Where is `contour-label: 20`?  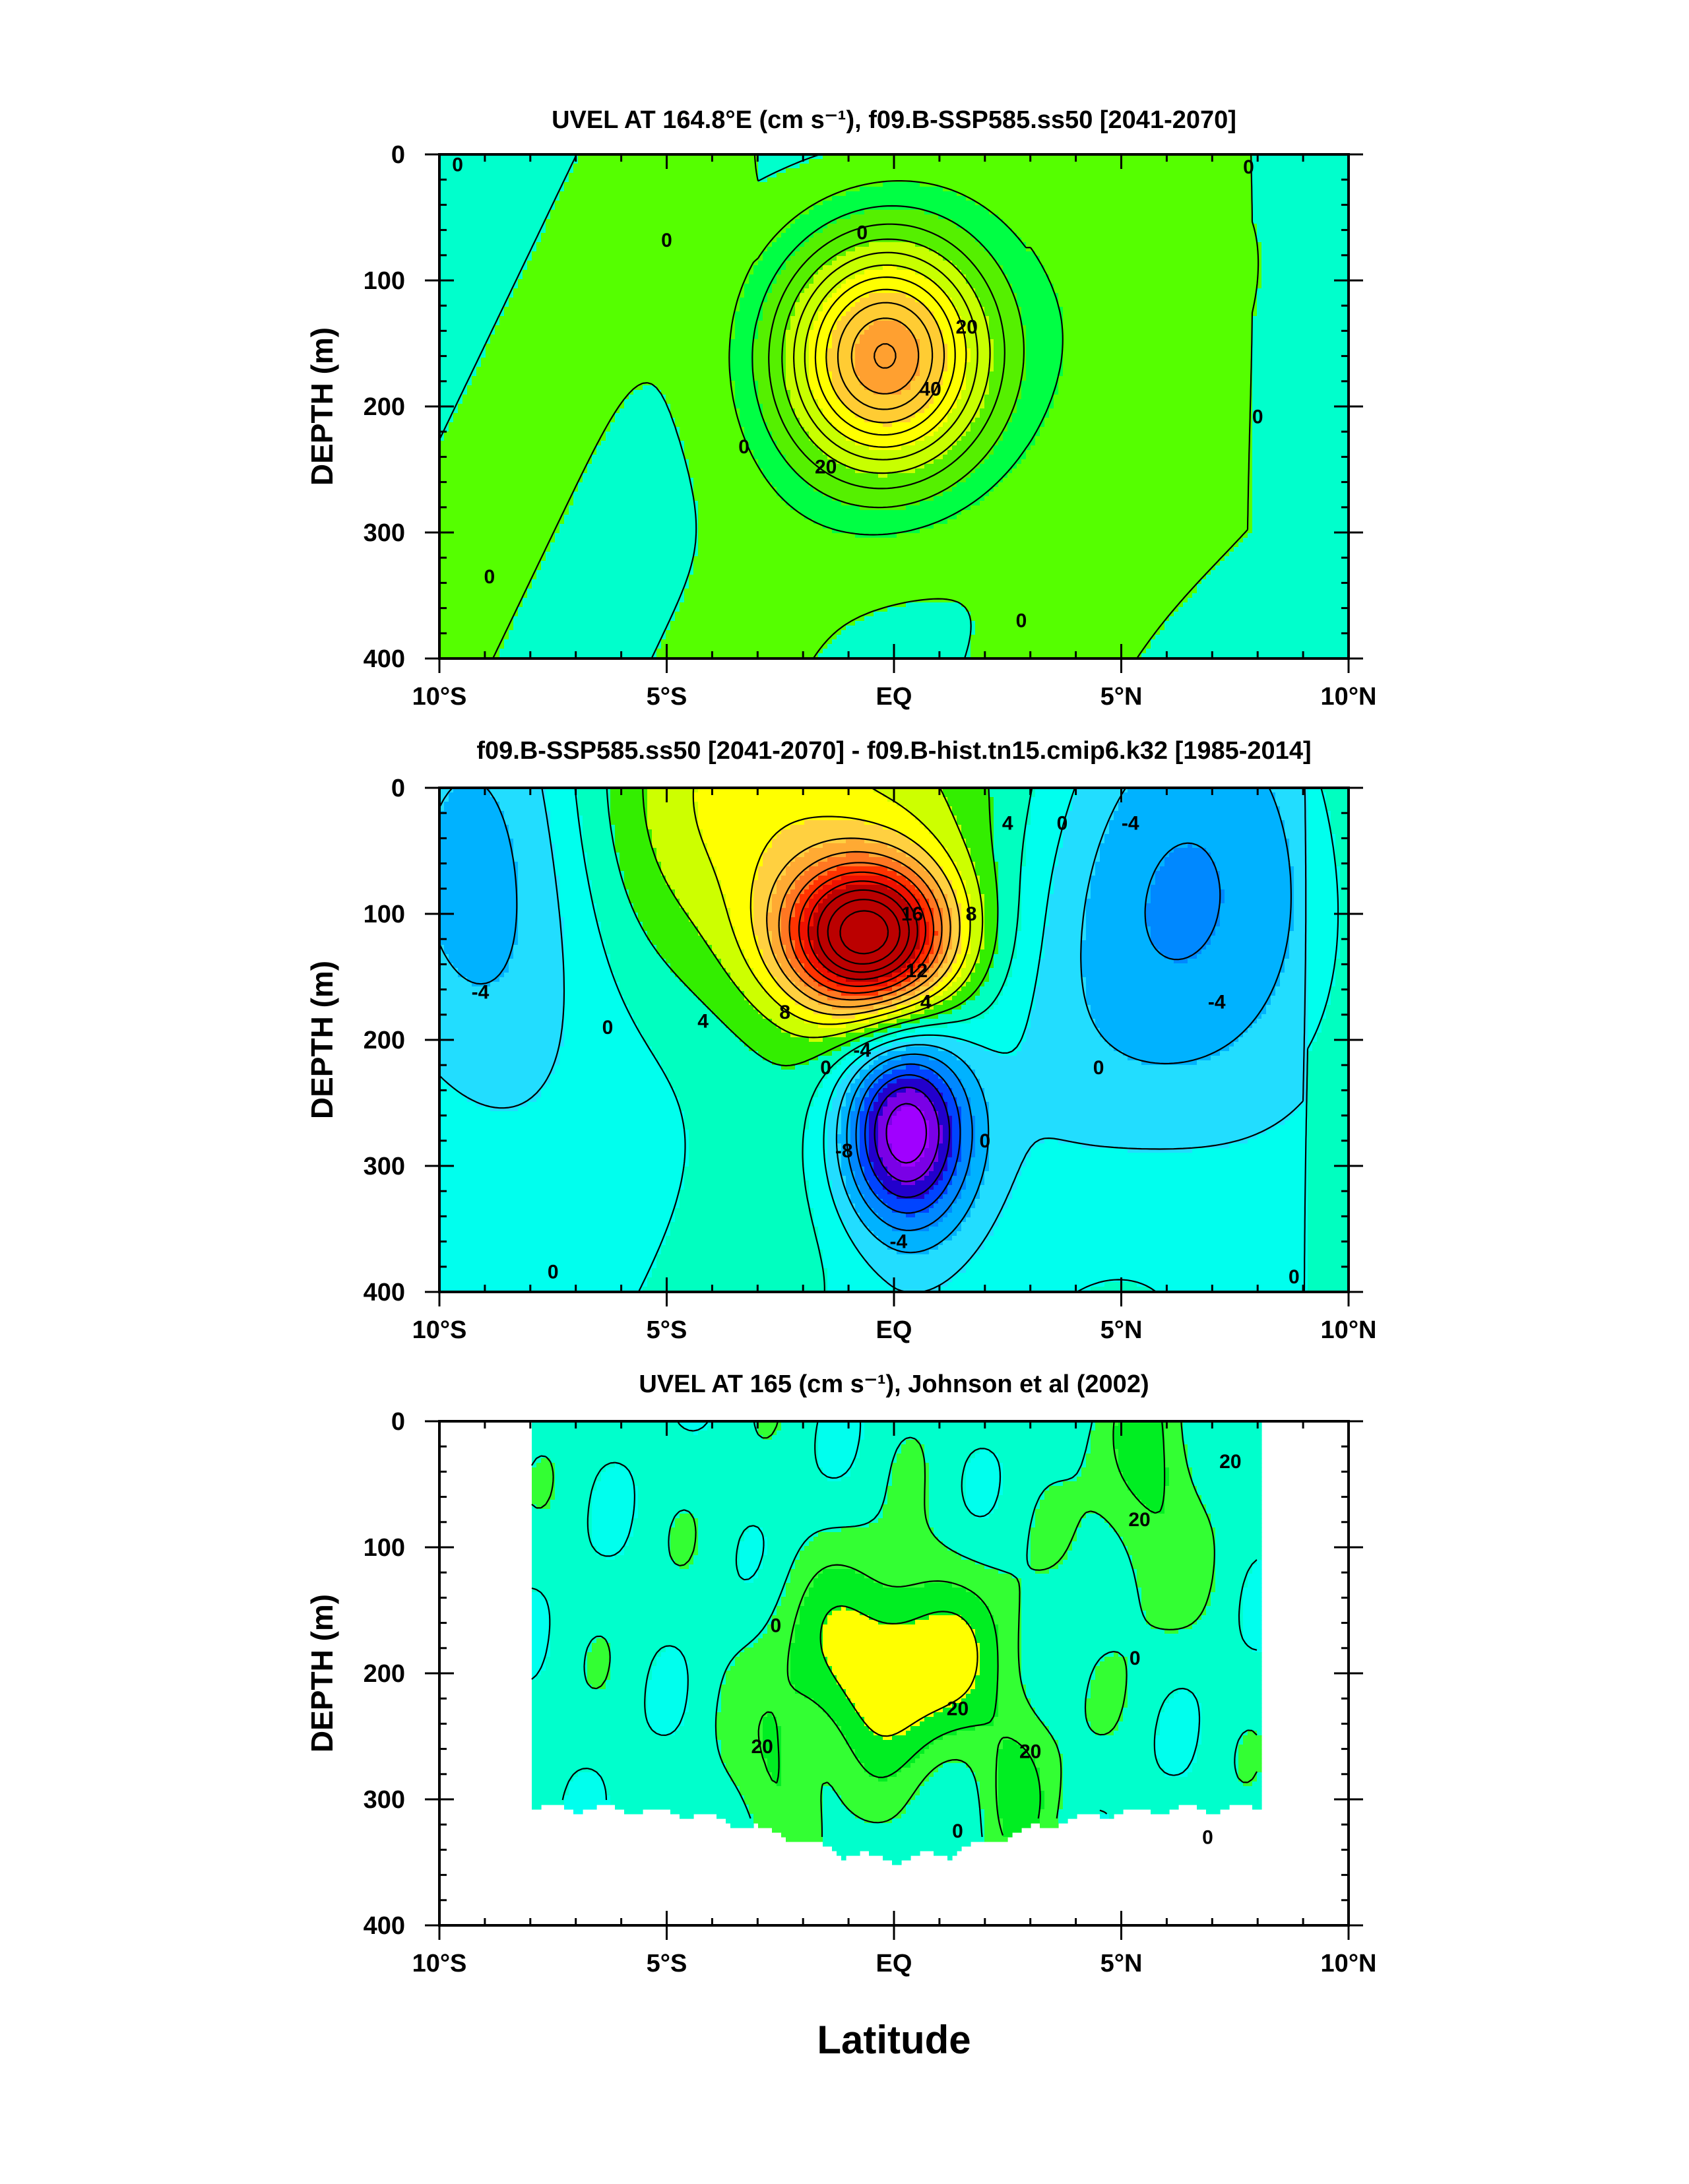 contour-label: 20 is located at coordinates (826, 467).